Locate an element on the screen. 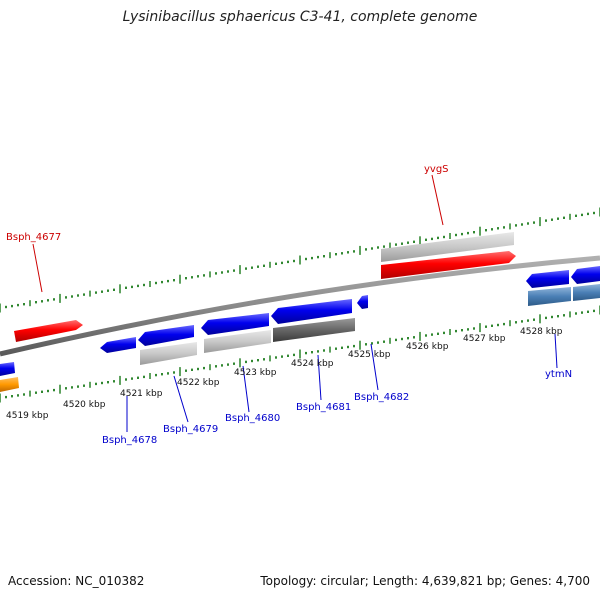  gene-label-bsph-4681: Bsph_4681 is located at coordinates (323, 407).